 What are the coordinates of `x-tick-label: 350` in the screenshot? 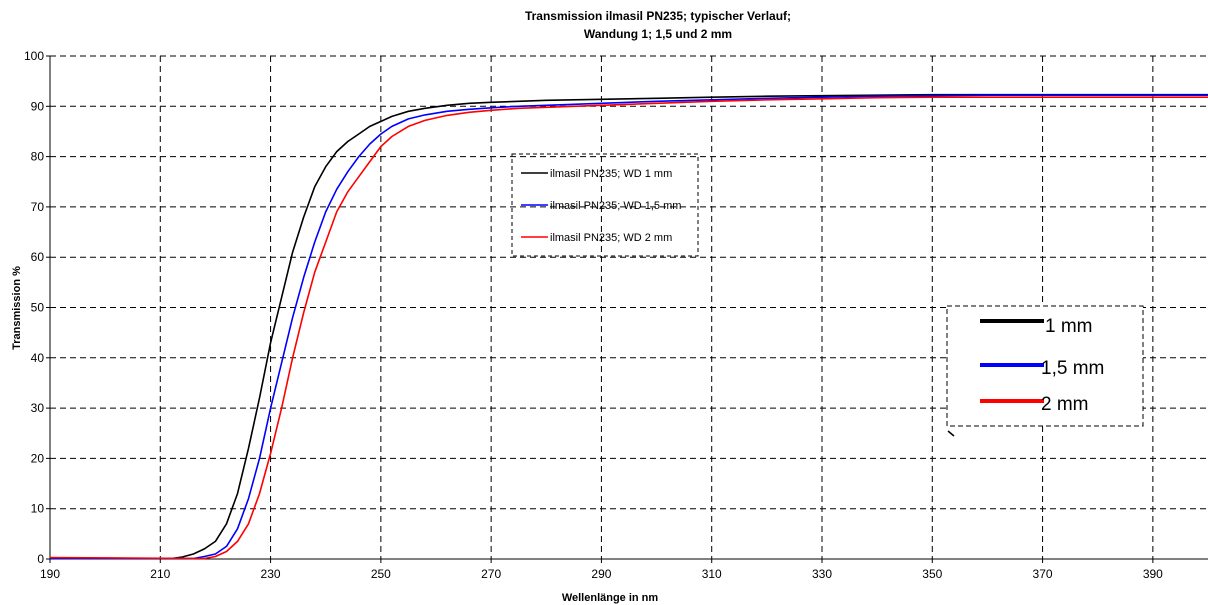 It's located at (932, 574).